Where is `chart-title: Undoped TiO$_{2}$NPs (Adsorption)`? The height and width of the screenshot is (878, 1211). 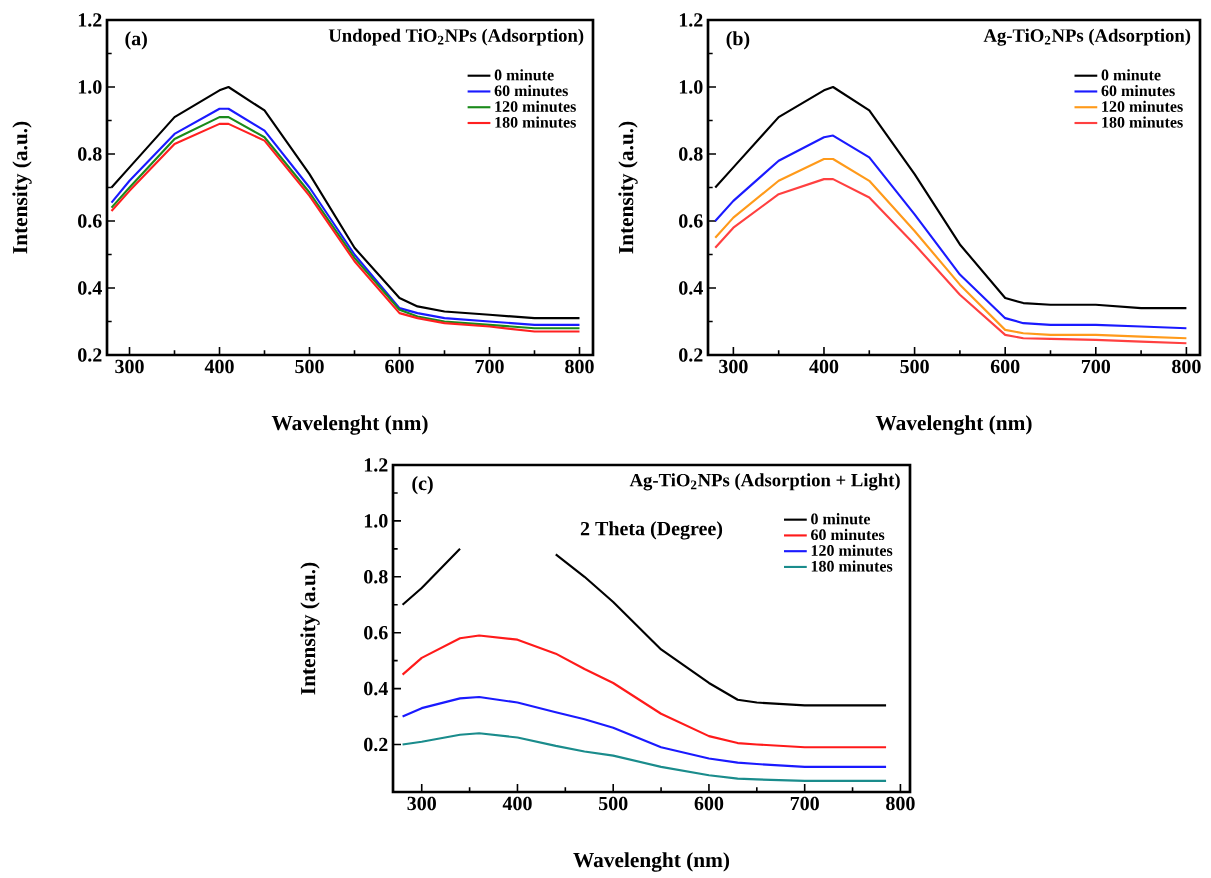
chart-title: Undoped TiO$_{2}$NPs (Adsorption) is located at coordinates (456, 37).